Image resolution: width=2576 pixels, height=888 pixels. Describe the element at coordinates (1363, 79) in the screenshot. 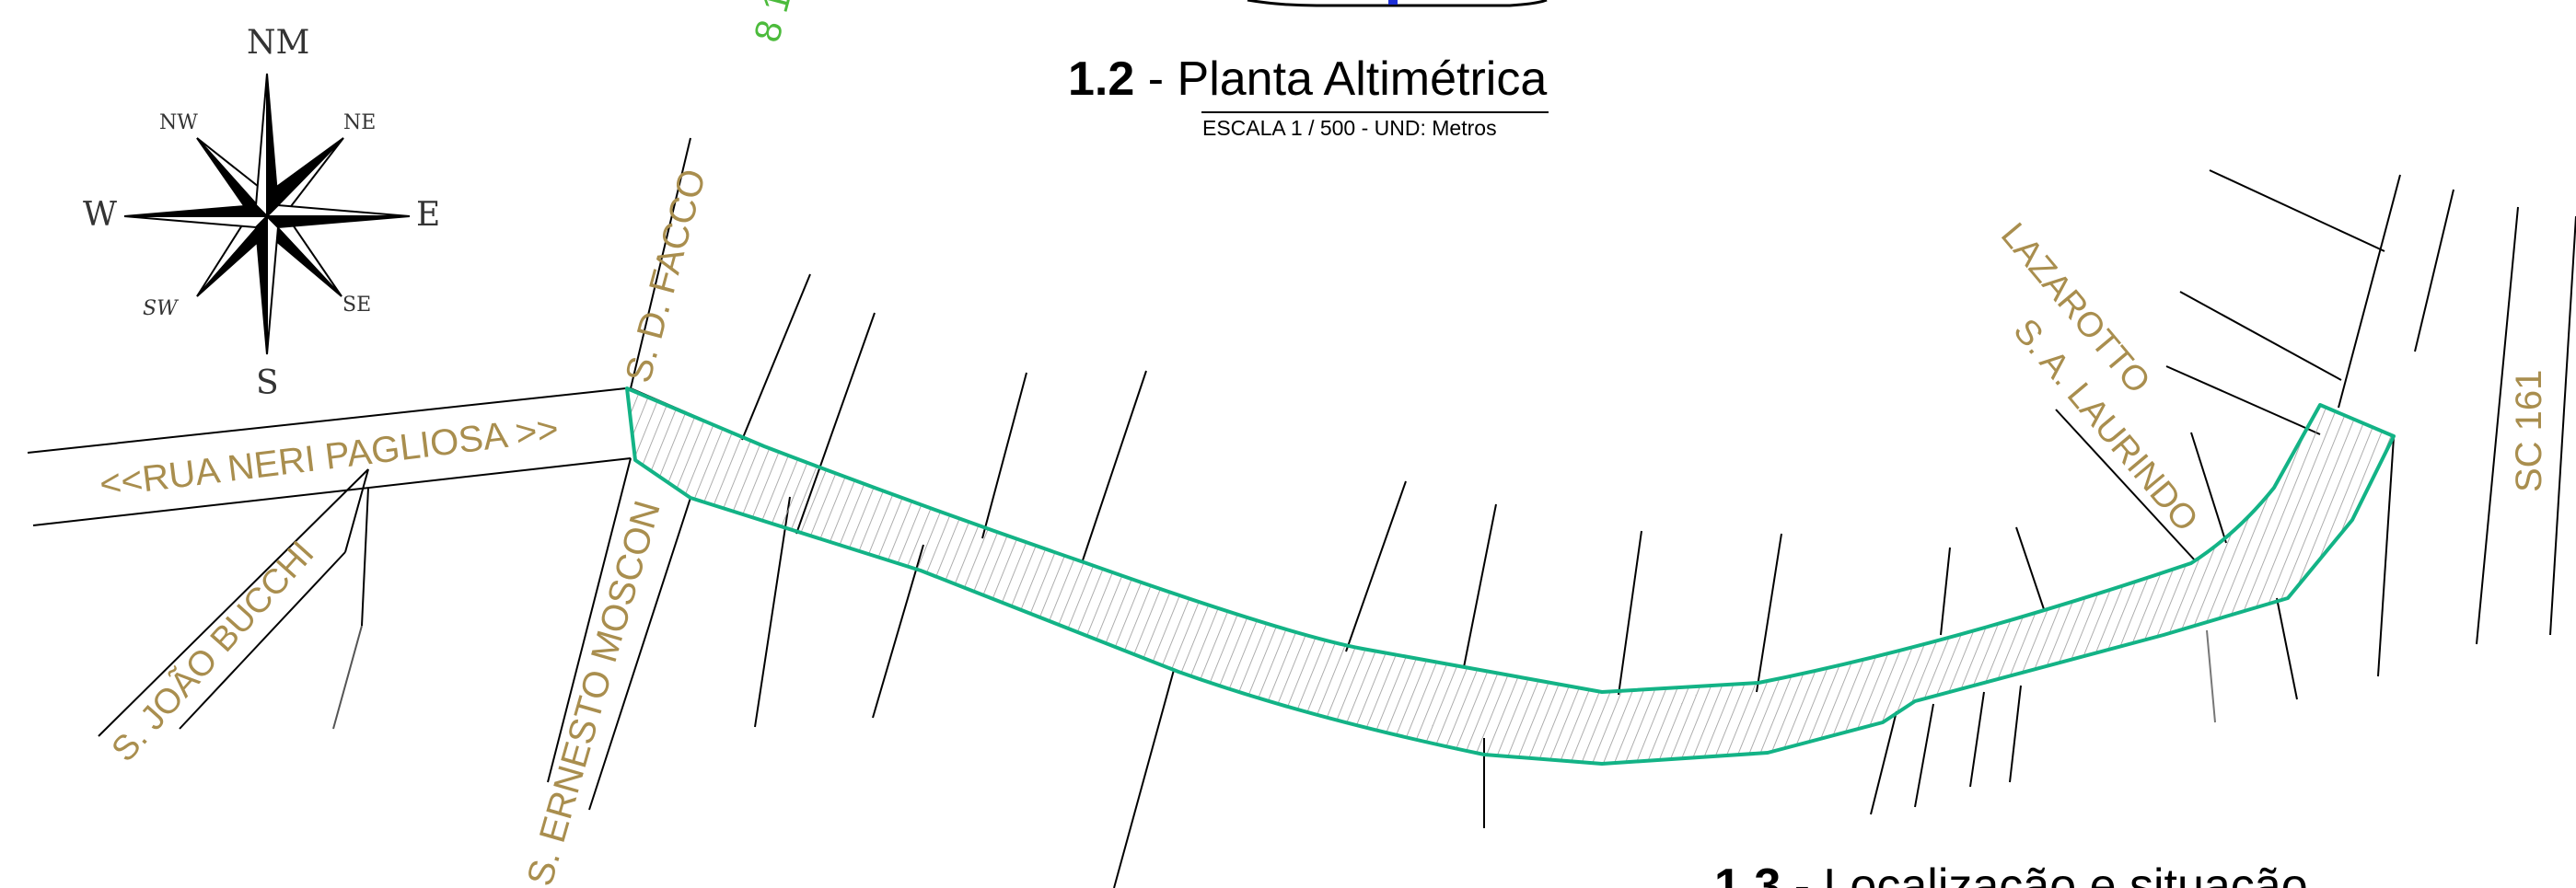

I see `heading-title: Planta Altimétrica` at that location.